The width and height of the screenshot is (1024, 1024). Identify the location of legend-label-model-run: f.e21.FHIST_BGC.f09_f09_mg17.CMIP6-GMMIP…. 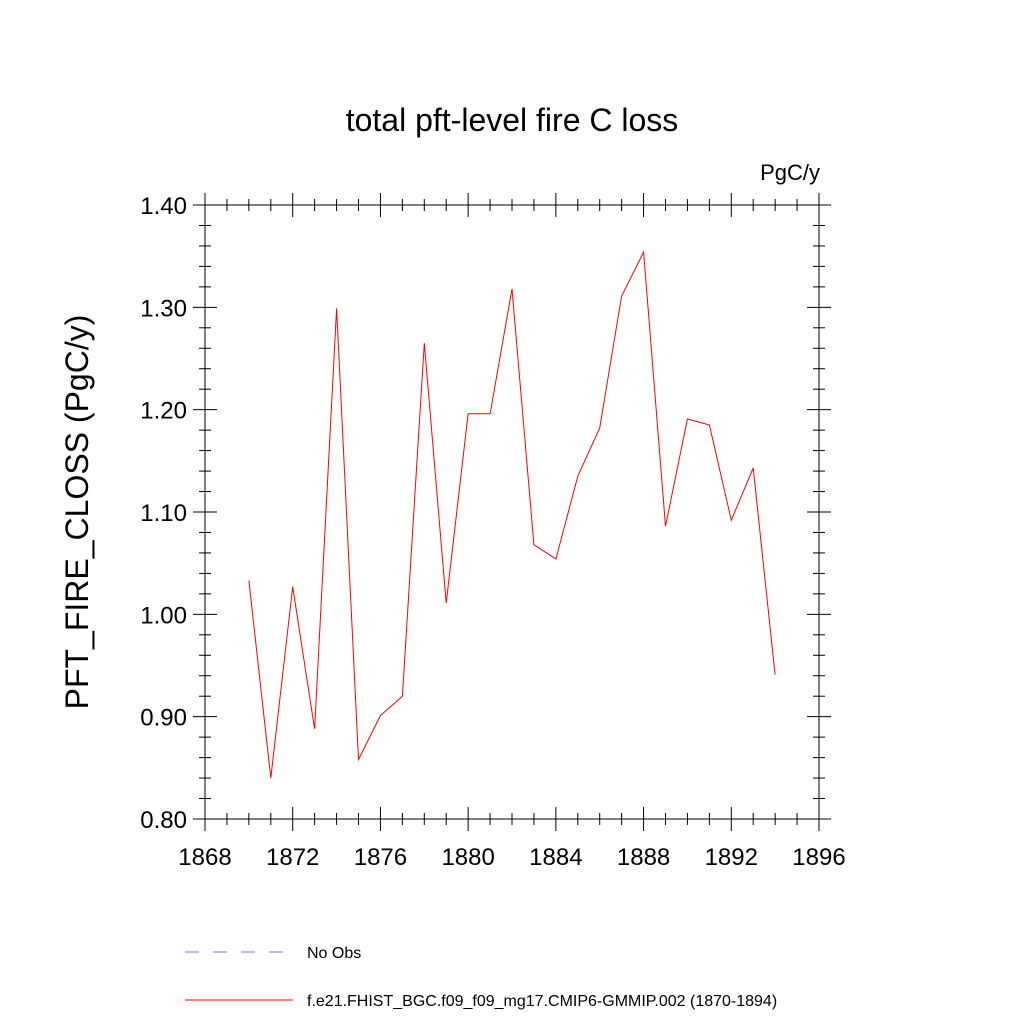
(542, 1001).